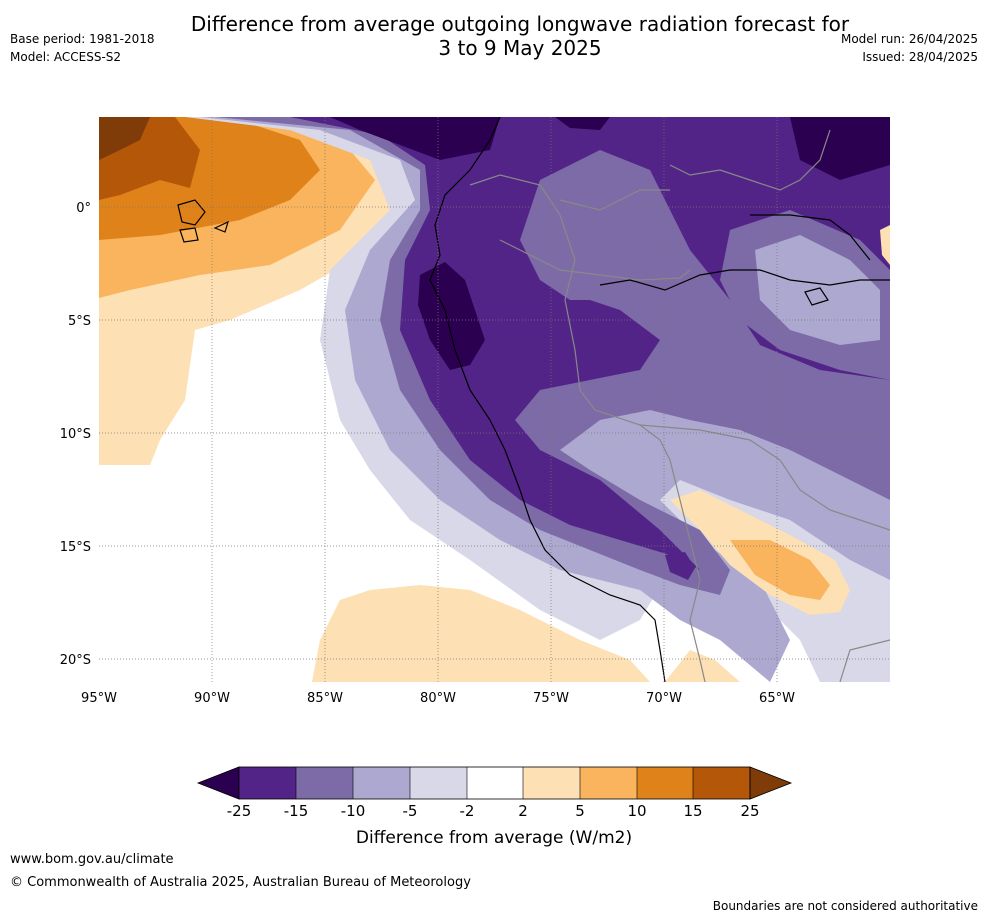 The image size is (988, 919). Describe the element at coordinates (438, 698) in the screenshot. I see `lon-label-80w: 80°W` at that location.